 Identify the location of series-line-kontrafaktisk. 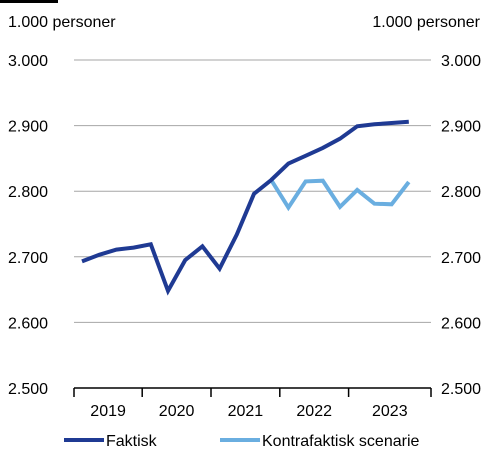
(340, 195).